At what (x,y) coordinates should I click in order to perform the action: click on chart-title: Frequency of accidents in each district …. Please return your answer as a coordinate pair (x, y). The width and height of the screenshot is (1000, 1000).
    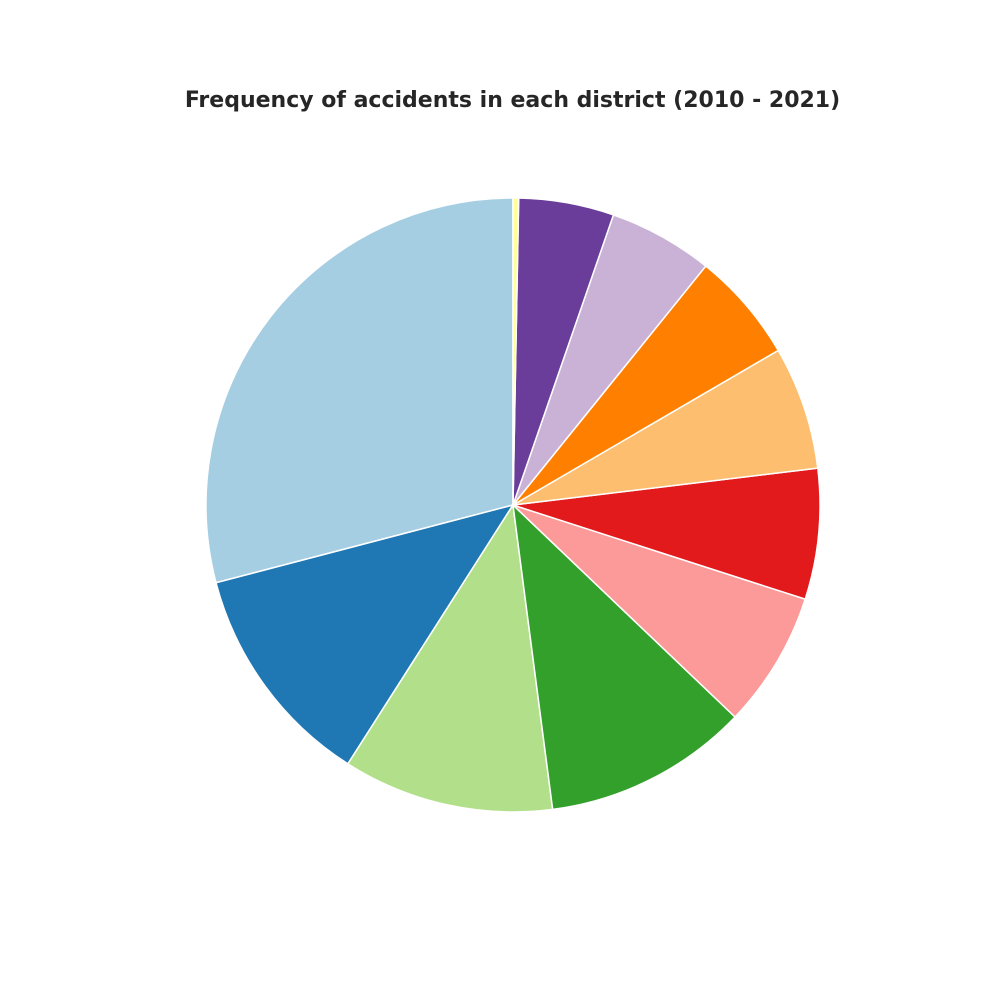
    Looking at the image, I should click on (512, 100).